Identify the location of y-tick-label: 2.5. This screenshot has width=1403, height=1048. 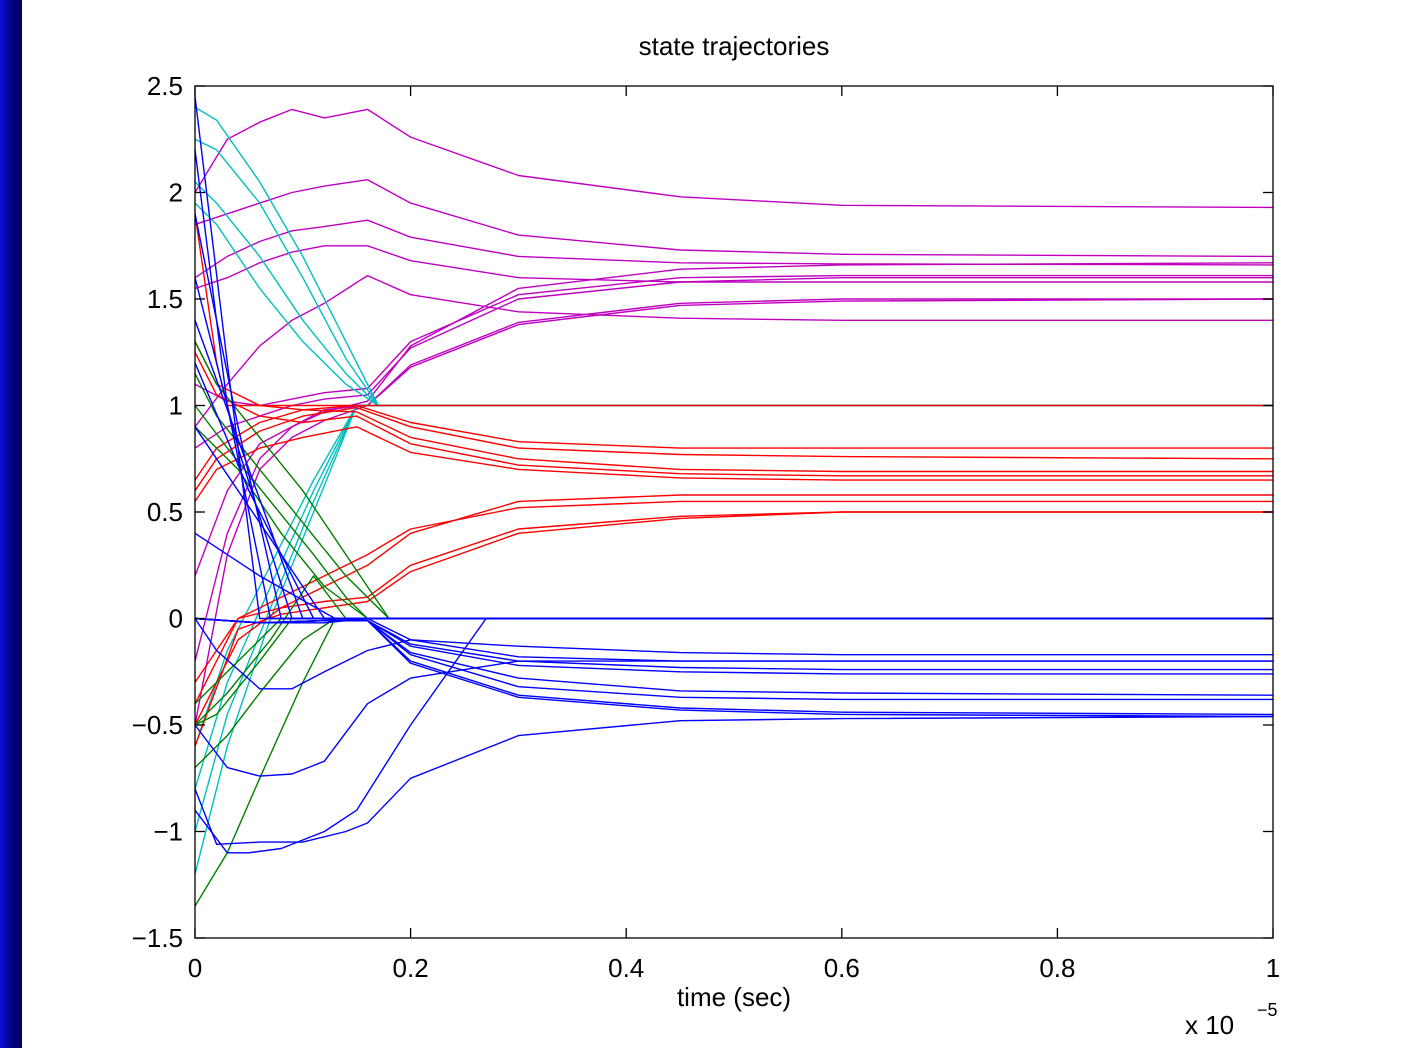
(165, 86).